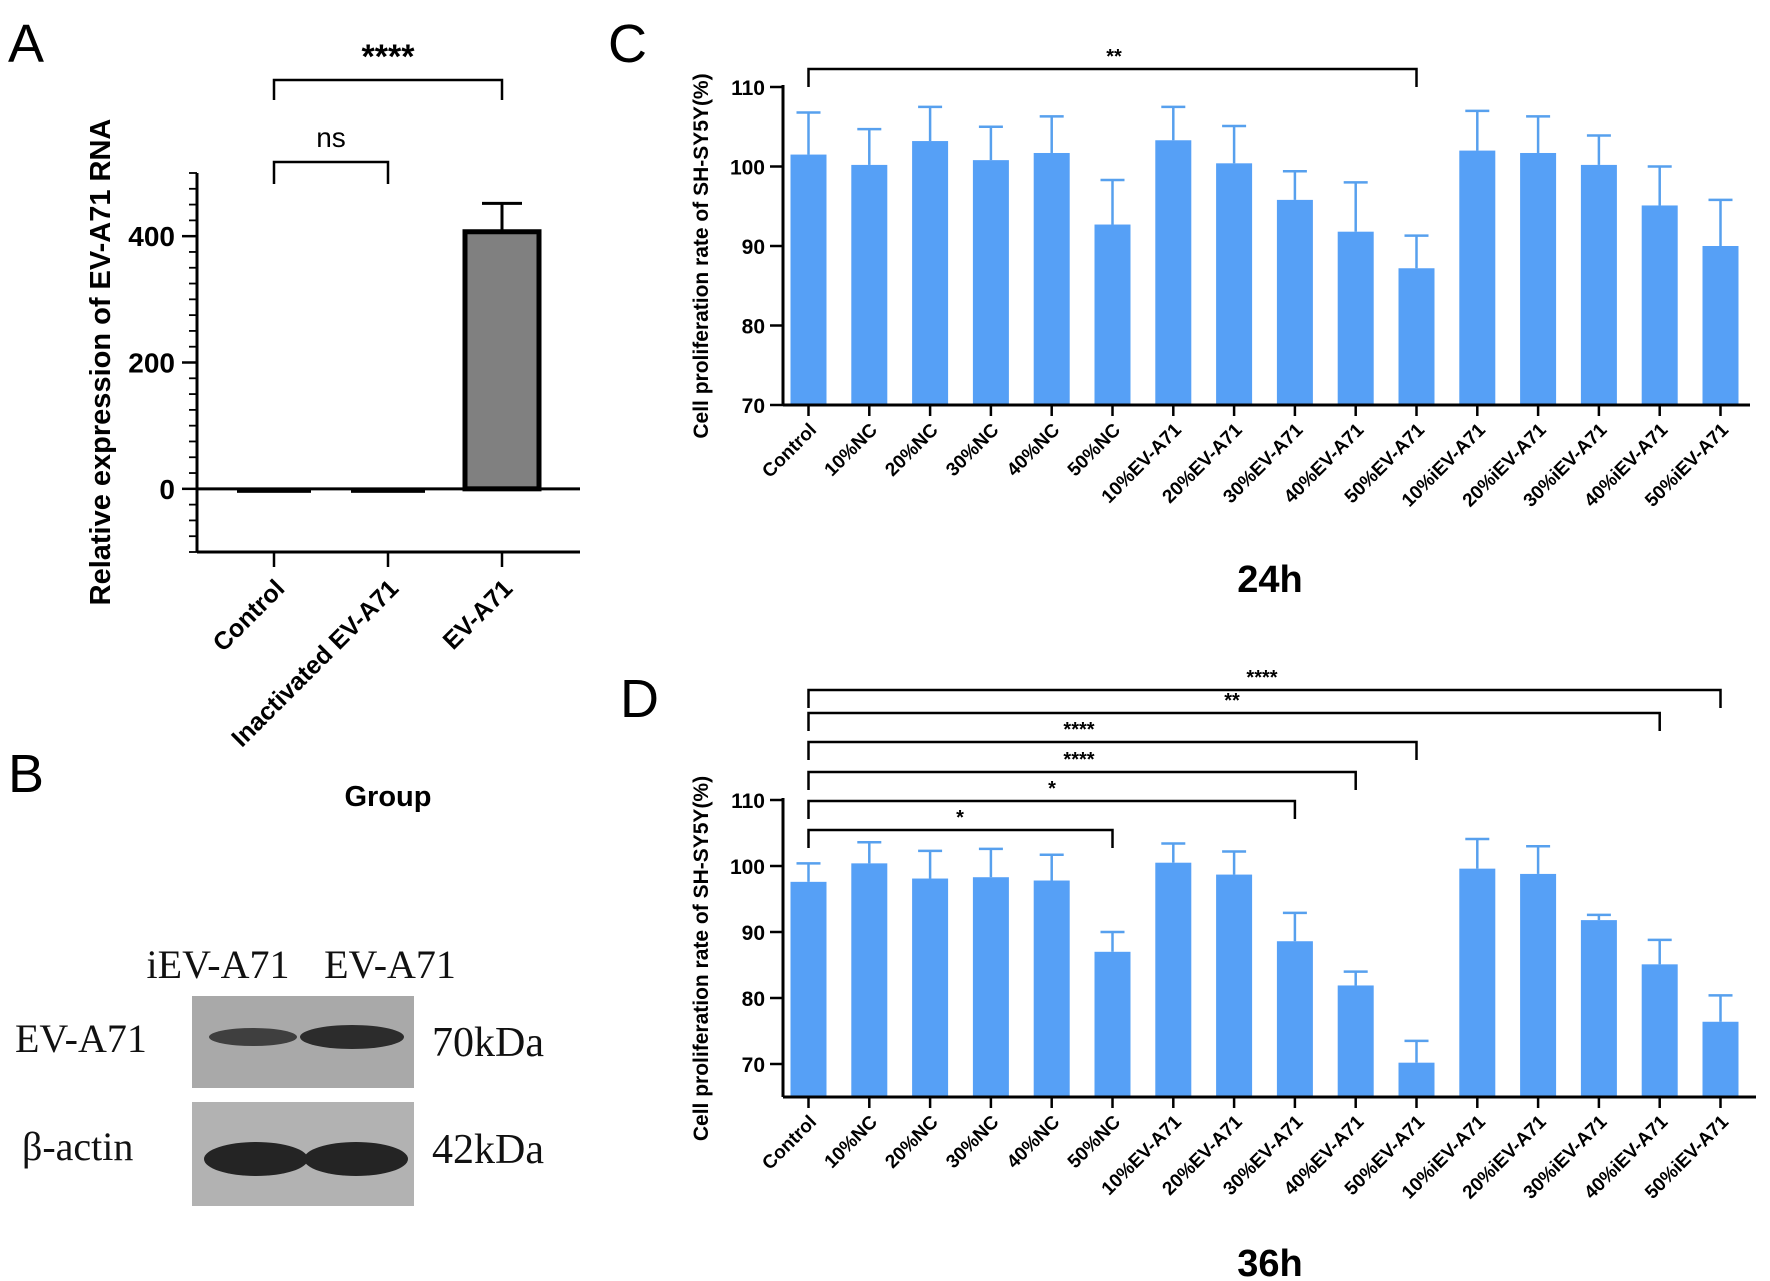 This screenshot has width=1770, height=1281. What do you see at coordinates (1112, 1024) in the screenshot?
I see `bar-d-50pct-nc` at bounding box center [1112, 1024].